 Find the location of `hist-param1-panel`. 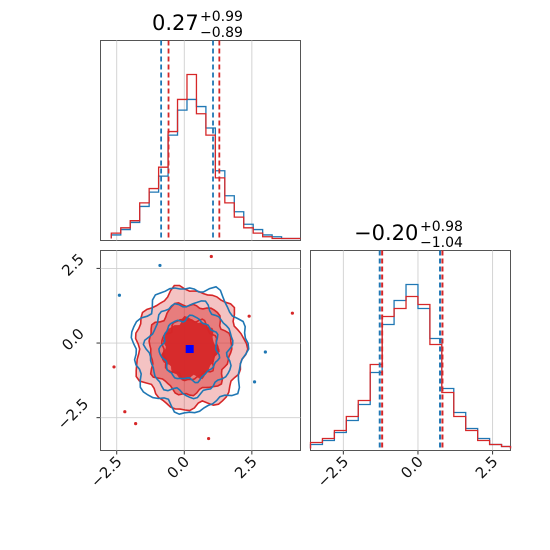

hist-param1-panel is located at coordinates (200, 140).